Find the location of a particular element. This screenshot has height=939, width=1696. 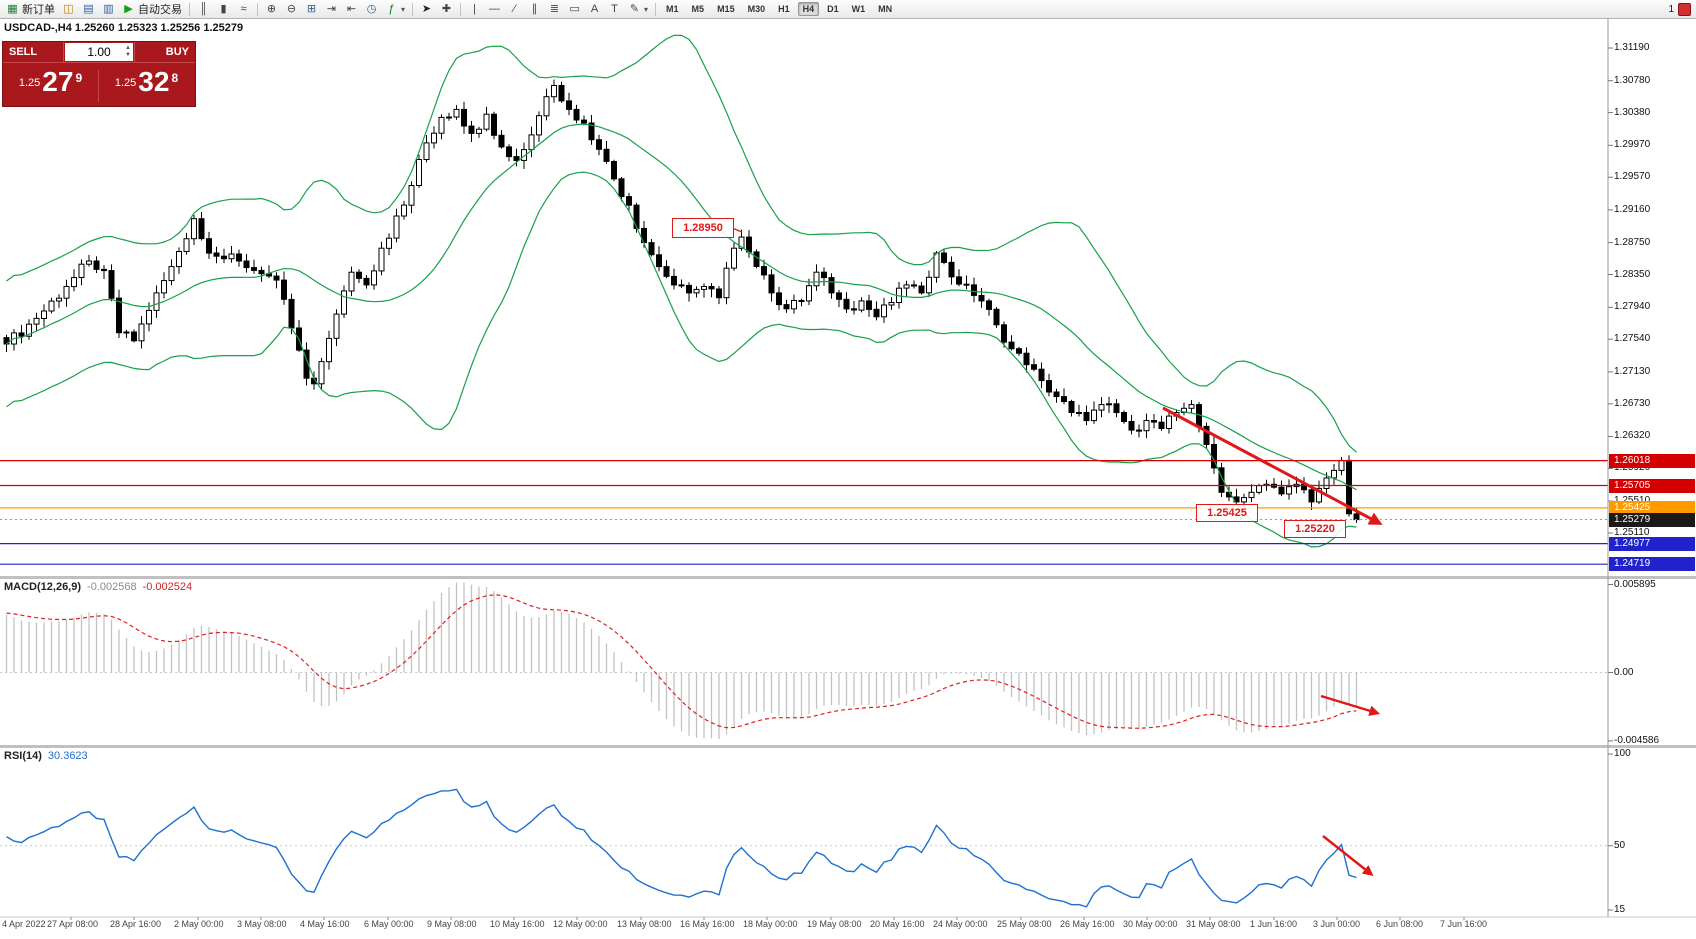

crosshair-icon: ✚ is located at coordinates (446, 9).